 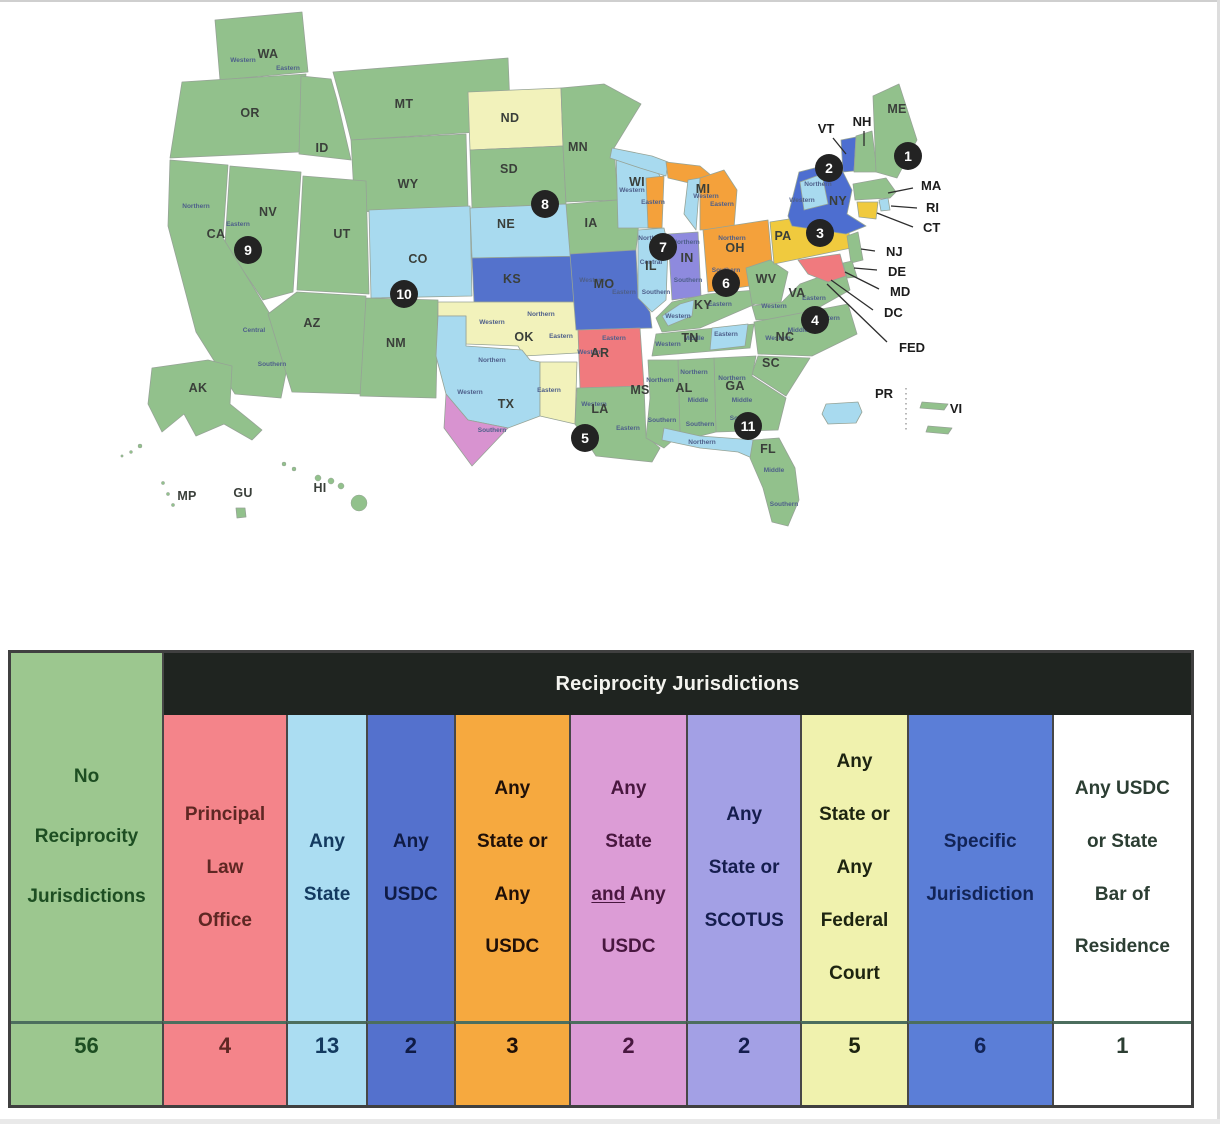 What do you see at coordinates (862, 121) in the screenshot?
I see `callout-label-NH: NH` at bounding box center [862, 121].